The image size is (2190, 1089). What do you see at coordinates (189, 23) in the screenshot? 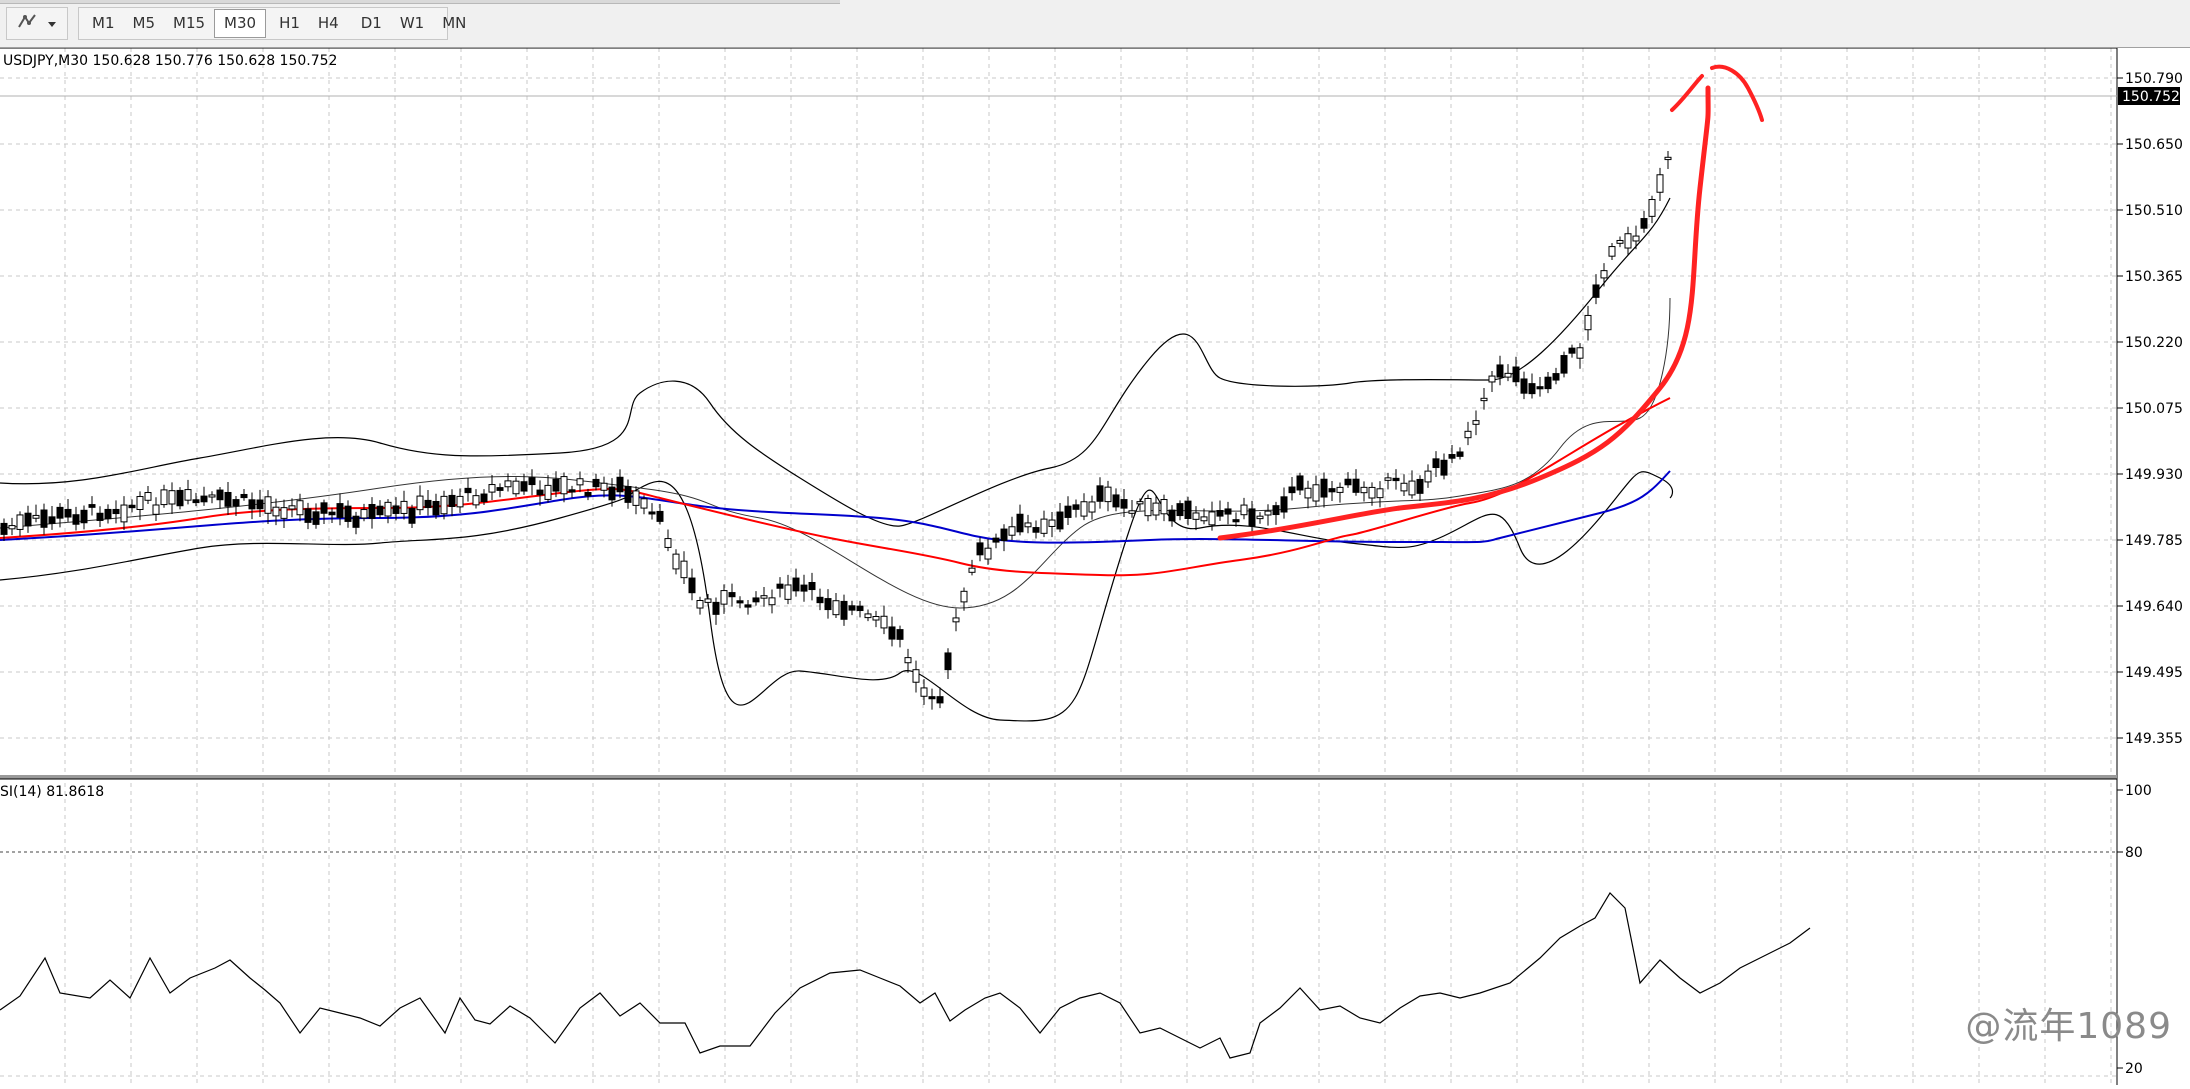
I see `timeframe-m15-button: M15` at bounding box center [189, 23].